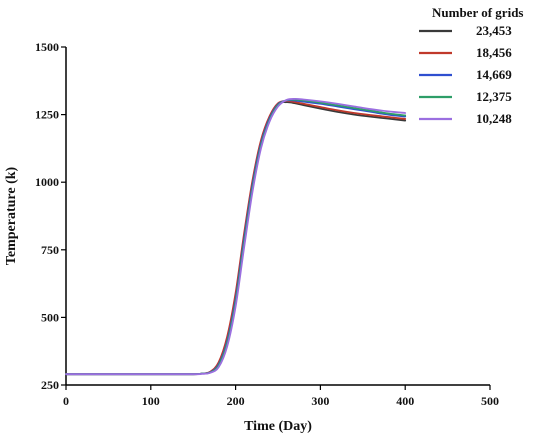 Image resolution: width=550 pixels, height=438 pixels. Describe the element at coordinates (477, 12) in the screenshot. I see `legend-title: Number of grids` at that location.